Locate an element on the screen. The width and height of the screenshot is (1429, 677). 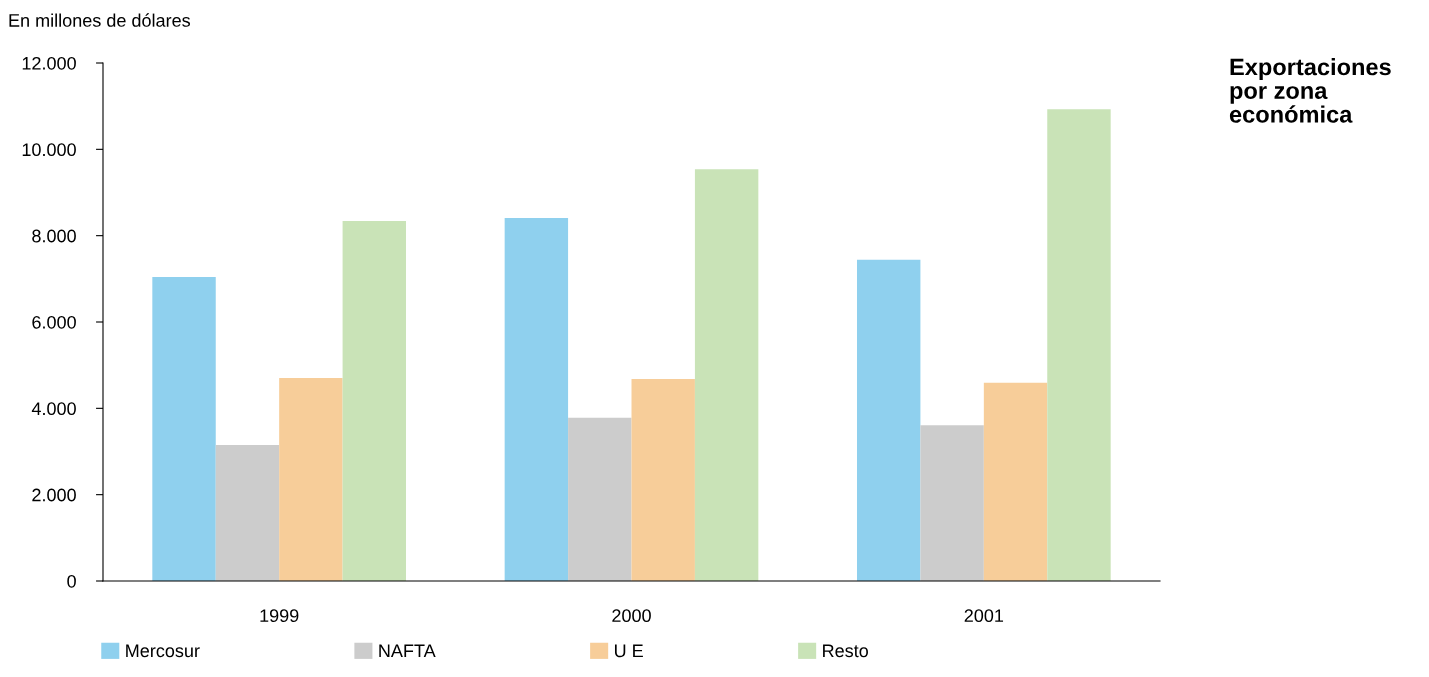
y-tick-label: 0 is located at coordinates (71, 581).